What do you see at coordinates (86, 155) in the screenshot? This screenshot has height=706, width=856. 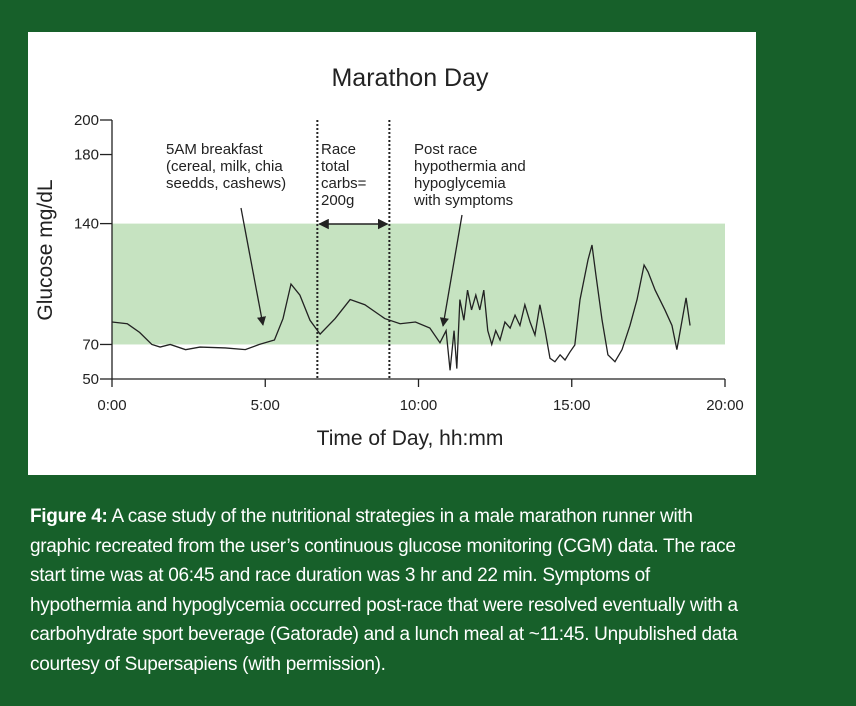 I see `y-tick-label: 180` at bounding box center [86, 155].